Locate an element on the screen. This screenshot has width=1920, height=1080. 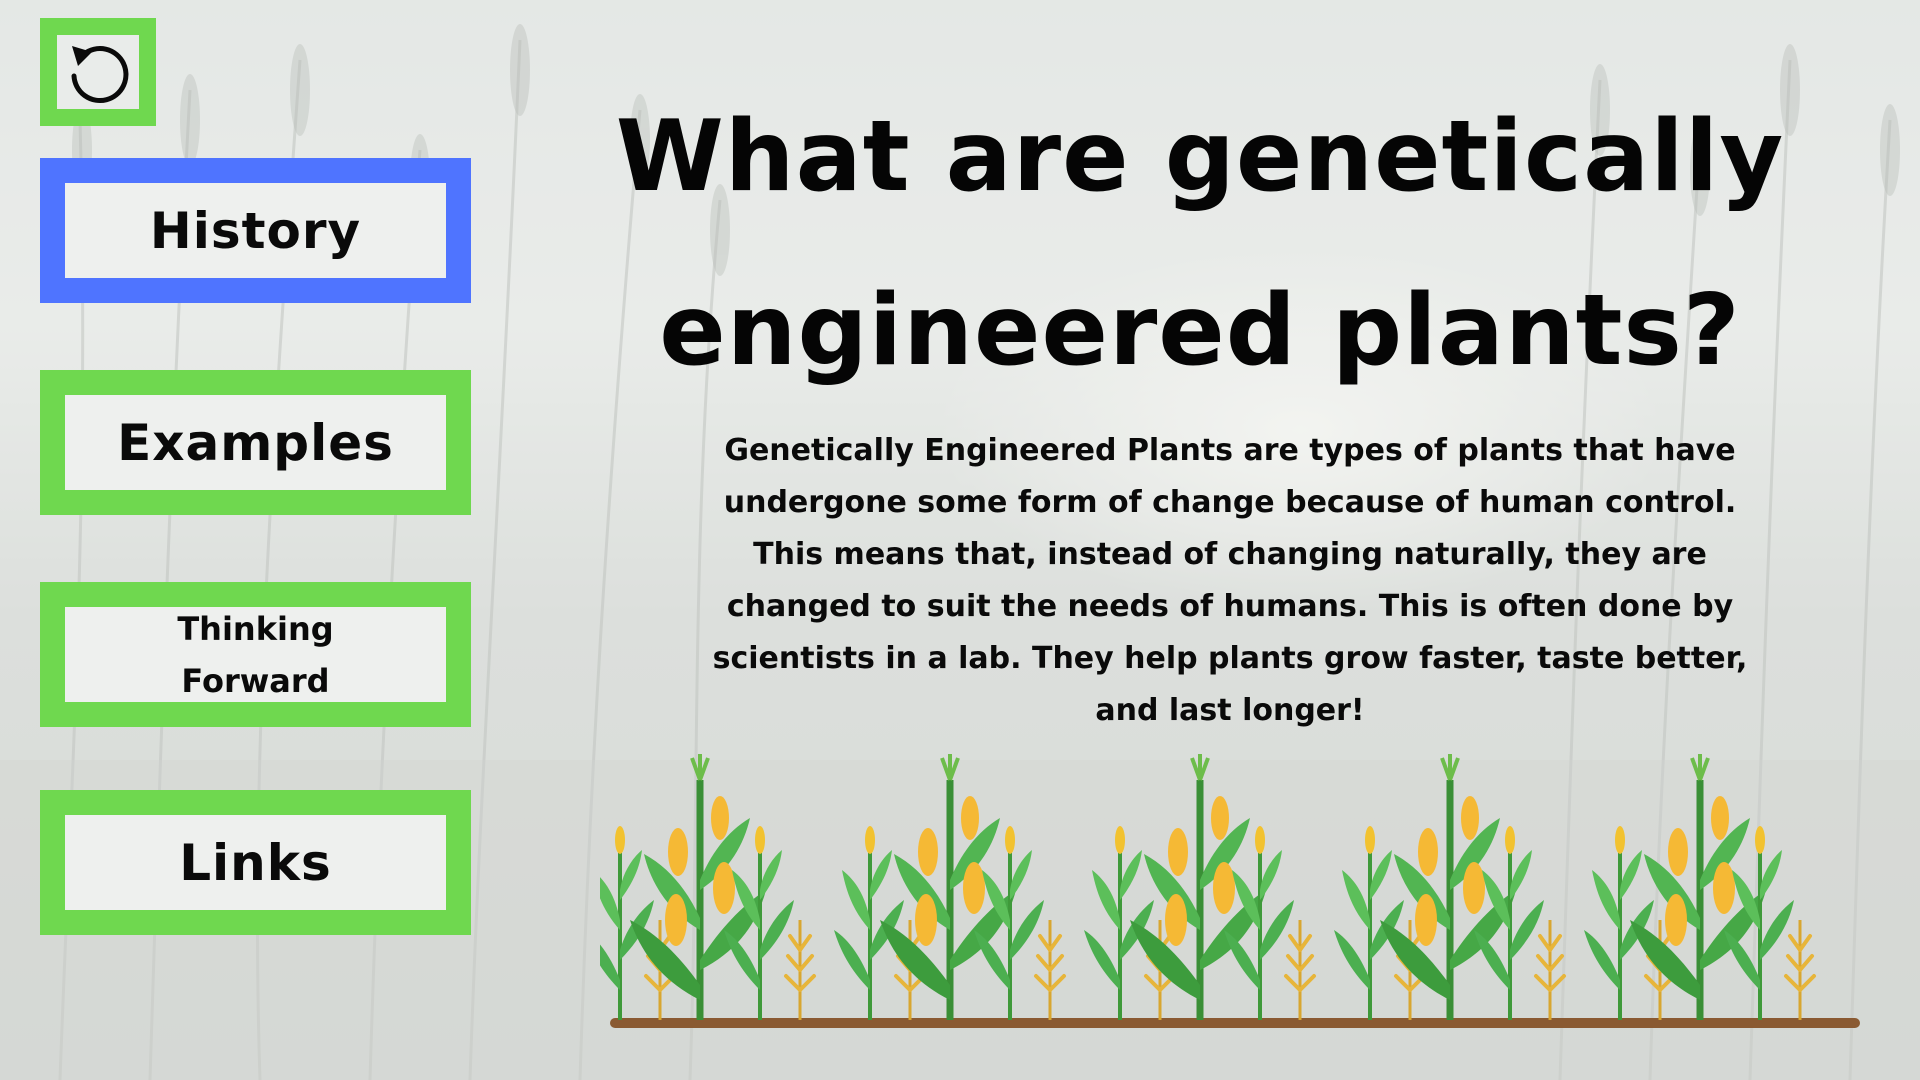
nav-button-label: Links is located at coordinates (255, 862).